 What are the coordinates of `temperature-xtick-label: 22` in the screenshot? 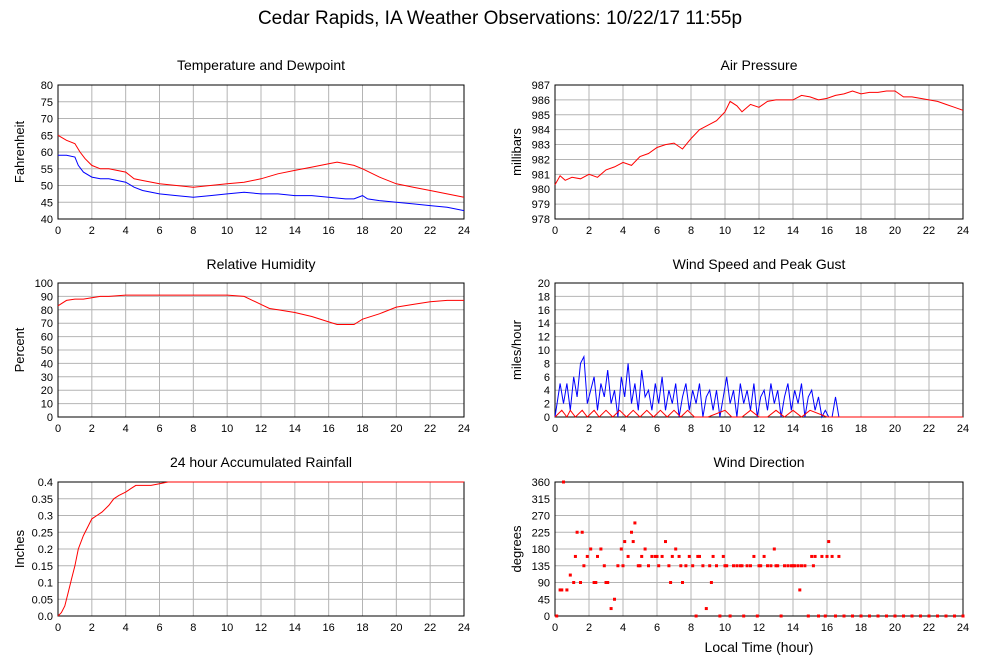 It's located at (430, 231).